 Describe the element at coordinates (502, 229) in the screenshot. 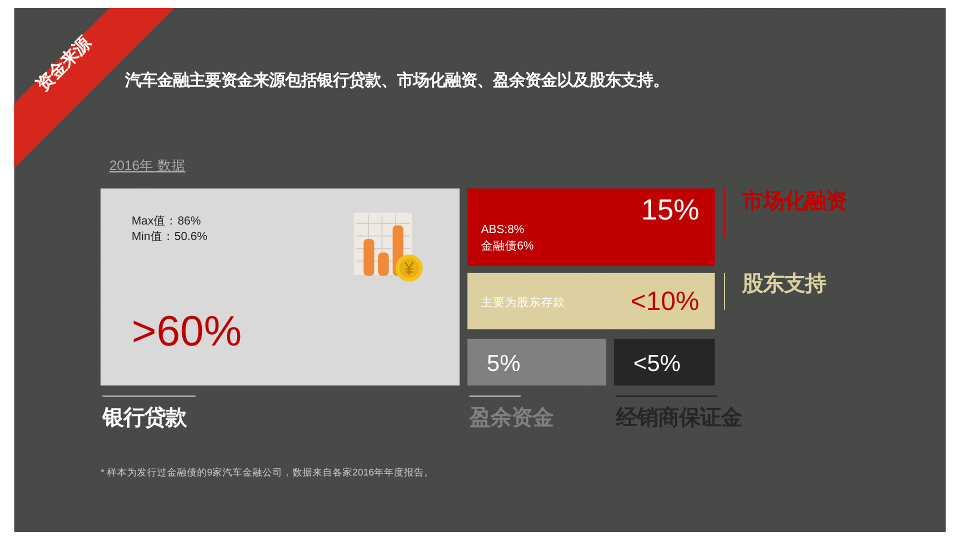

I see `text: ABS:8%` at that location.